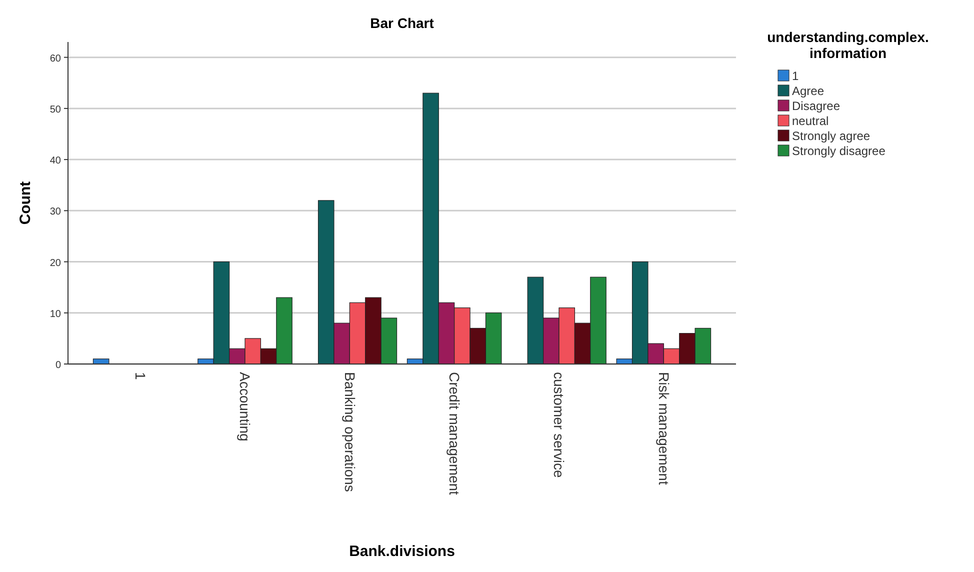 This screenshot has width=974, height=572. I want to click on y-tick-label: 20, so click(56, 263).